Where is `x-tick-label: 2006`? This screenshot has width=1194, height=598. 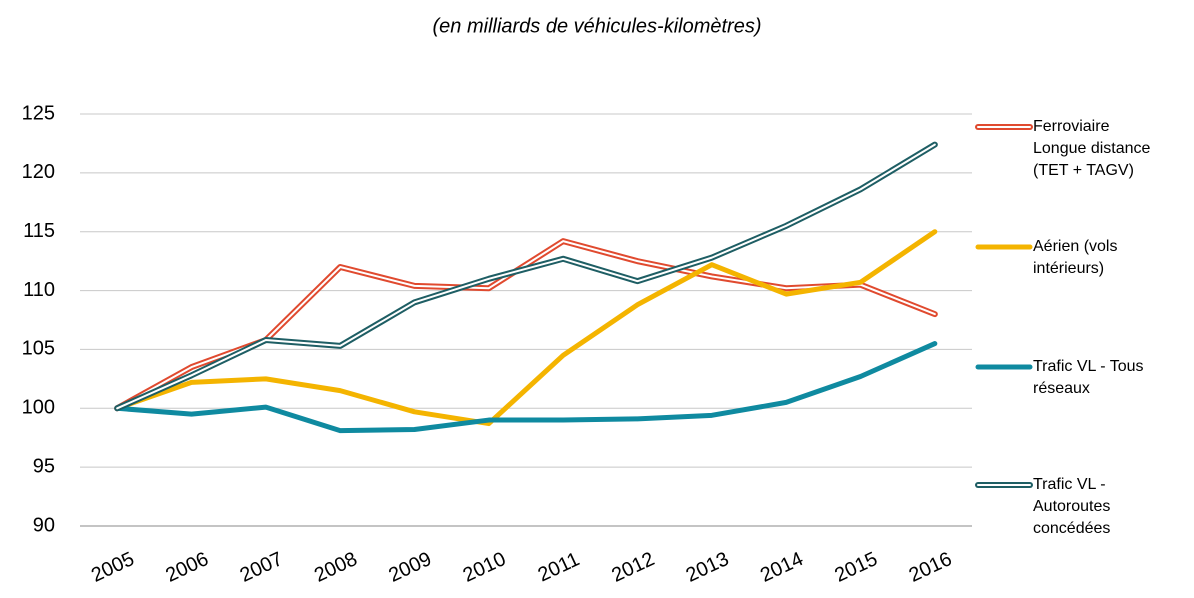
x-tick-label: 2006 is located at coordinates (187, 567).